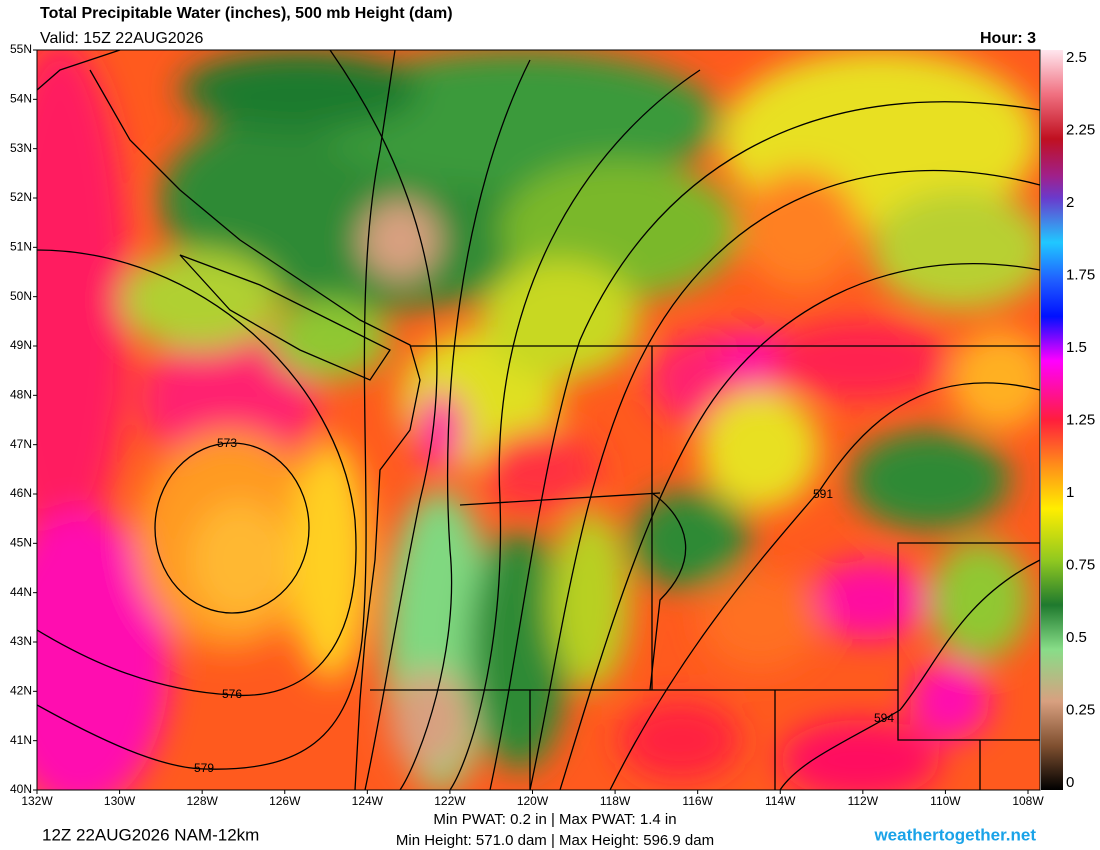 The height and width of the screenshot is (850, 1100). Describe the element at coordinates (1070, 782) in the screenshot. I see `colorbar-label: 0` at that location.